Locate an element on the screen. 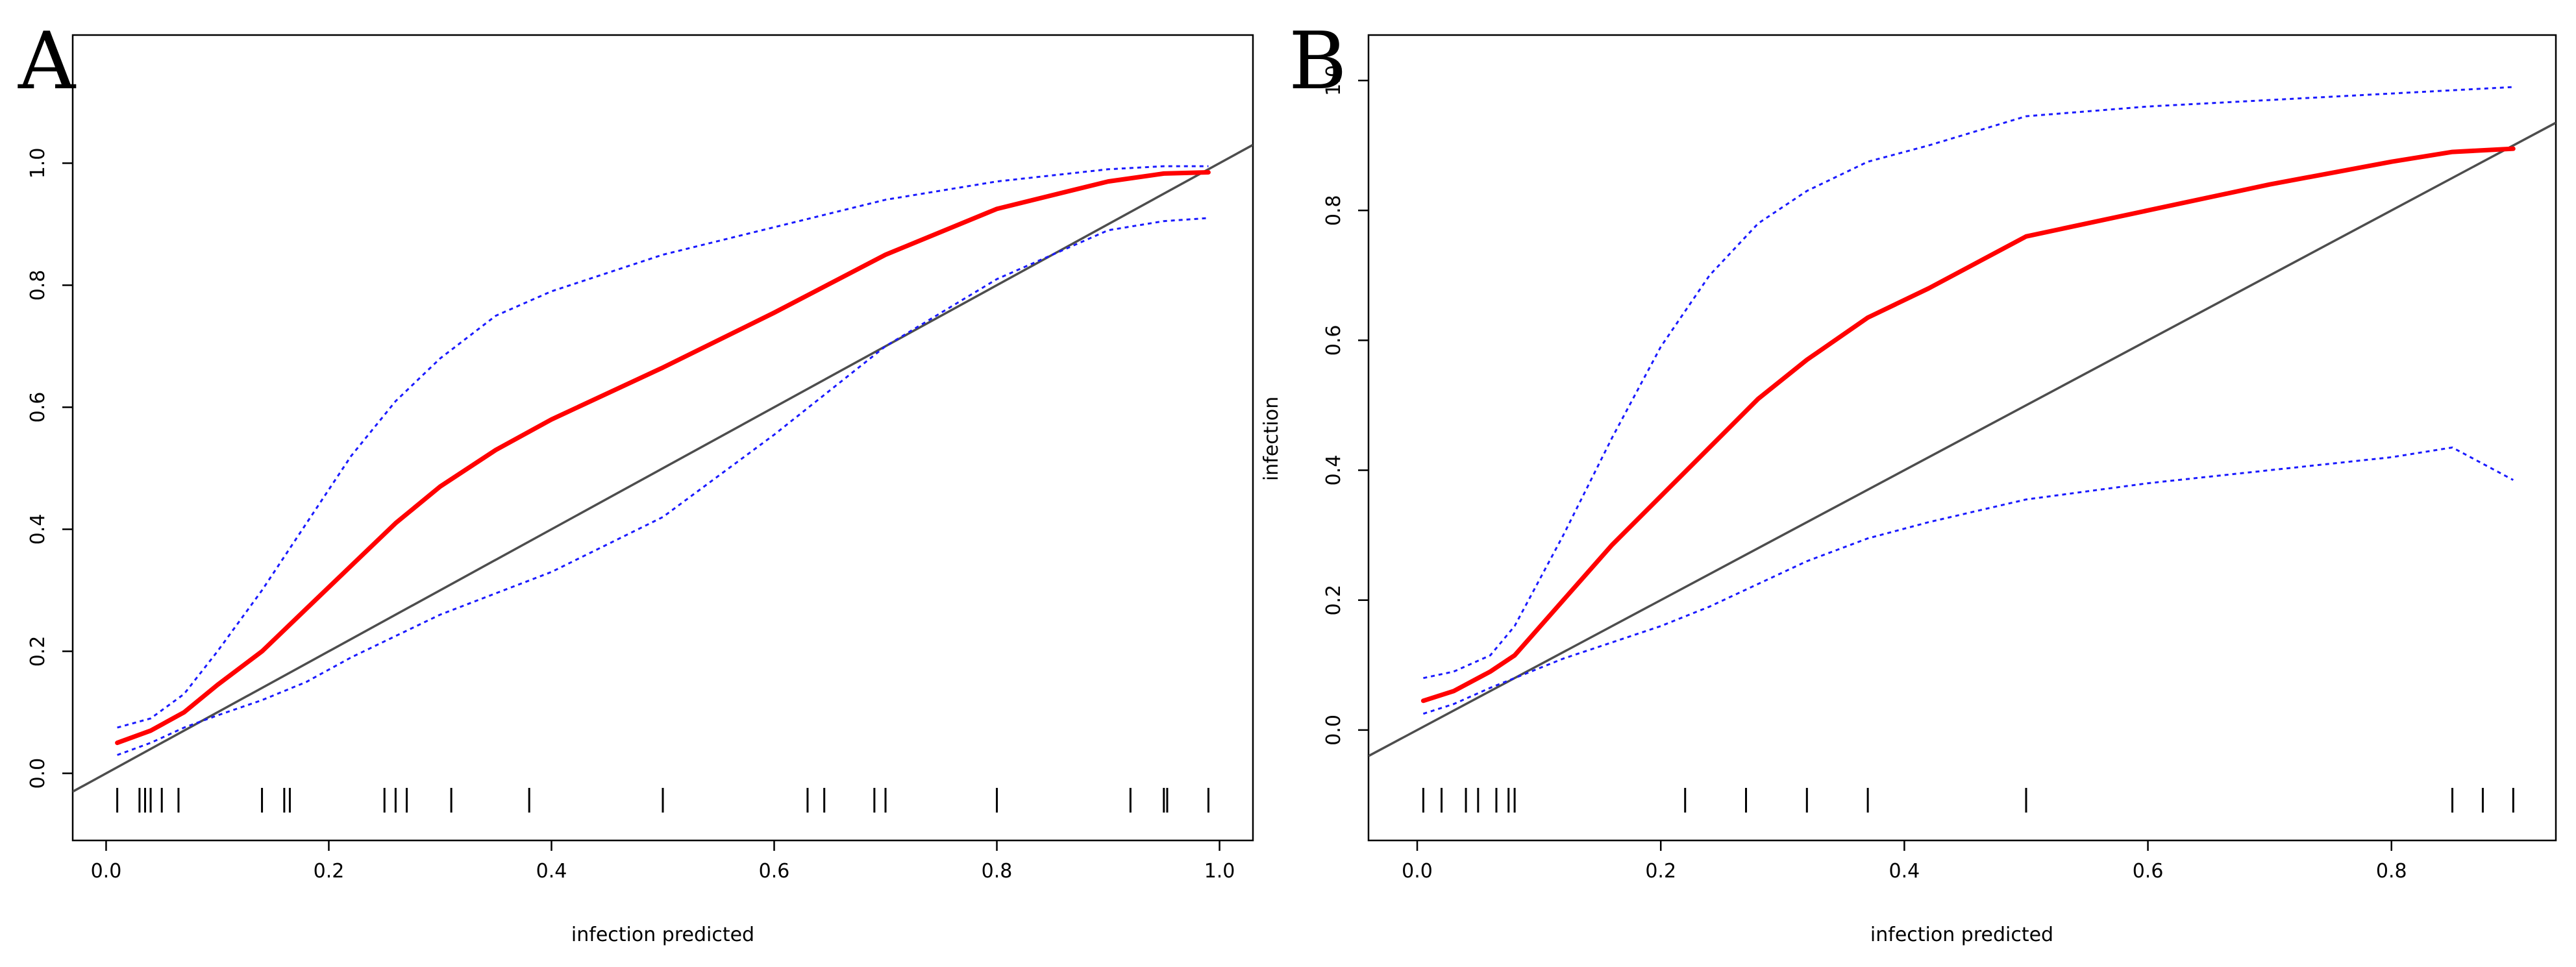 Image resolution: width=2576 pixels, height=967 pixels. panel-letter-b: B is located at coordinates (1318, 61).